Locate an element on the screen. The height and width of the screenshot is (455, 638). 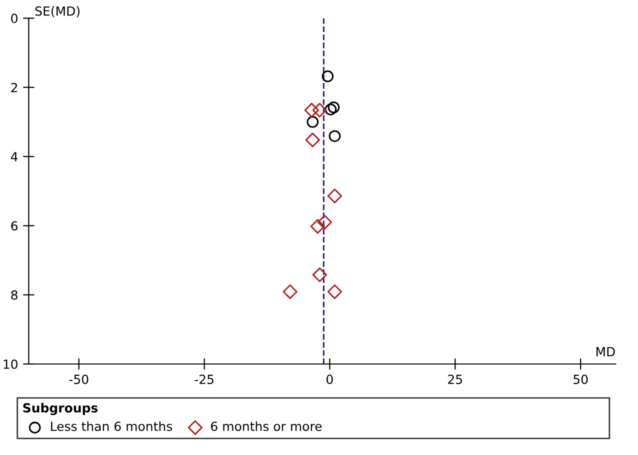
legend-title: Subgroups is located at coordinates (60, 409).